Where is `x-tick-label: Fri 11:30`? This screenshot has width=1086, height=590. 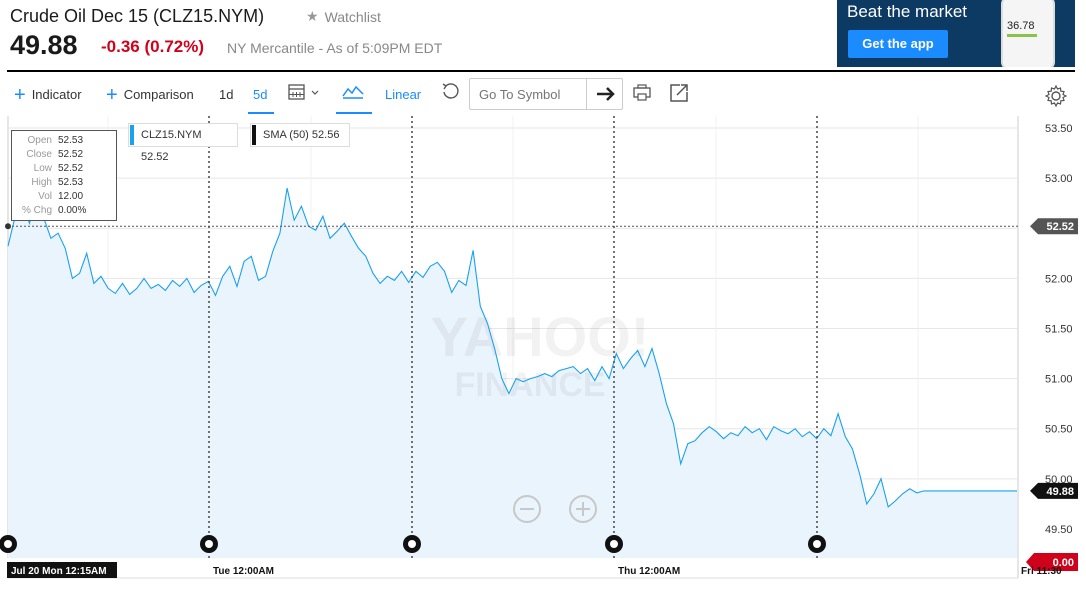
x-tick-label: Fri 11:30 is located at coordinates (1041, 571).